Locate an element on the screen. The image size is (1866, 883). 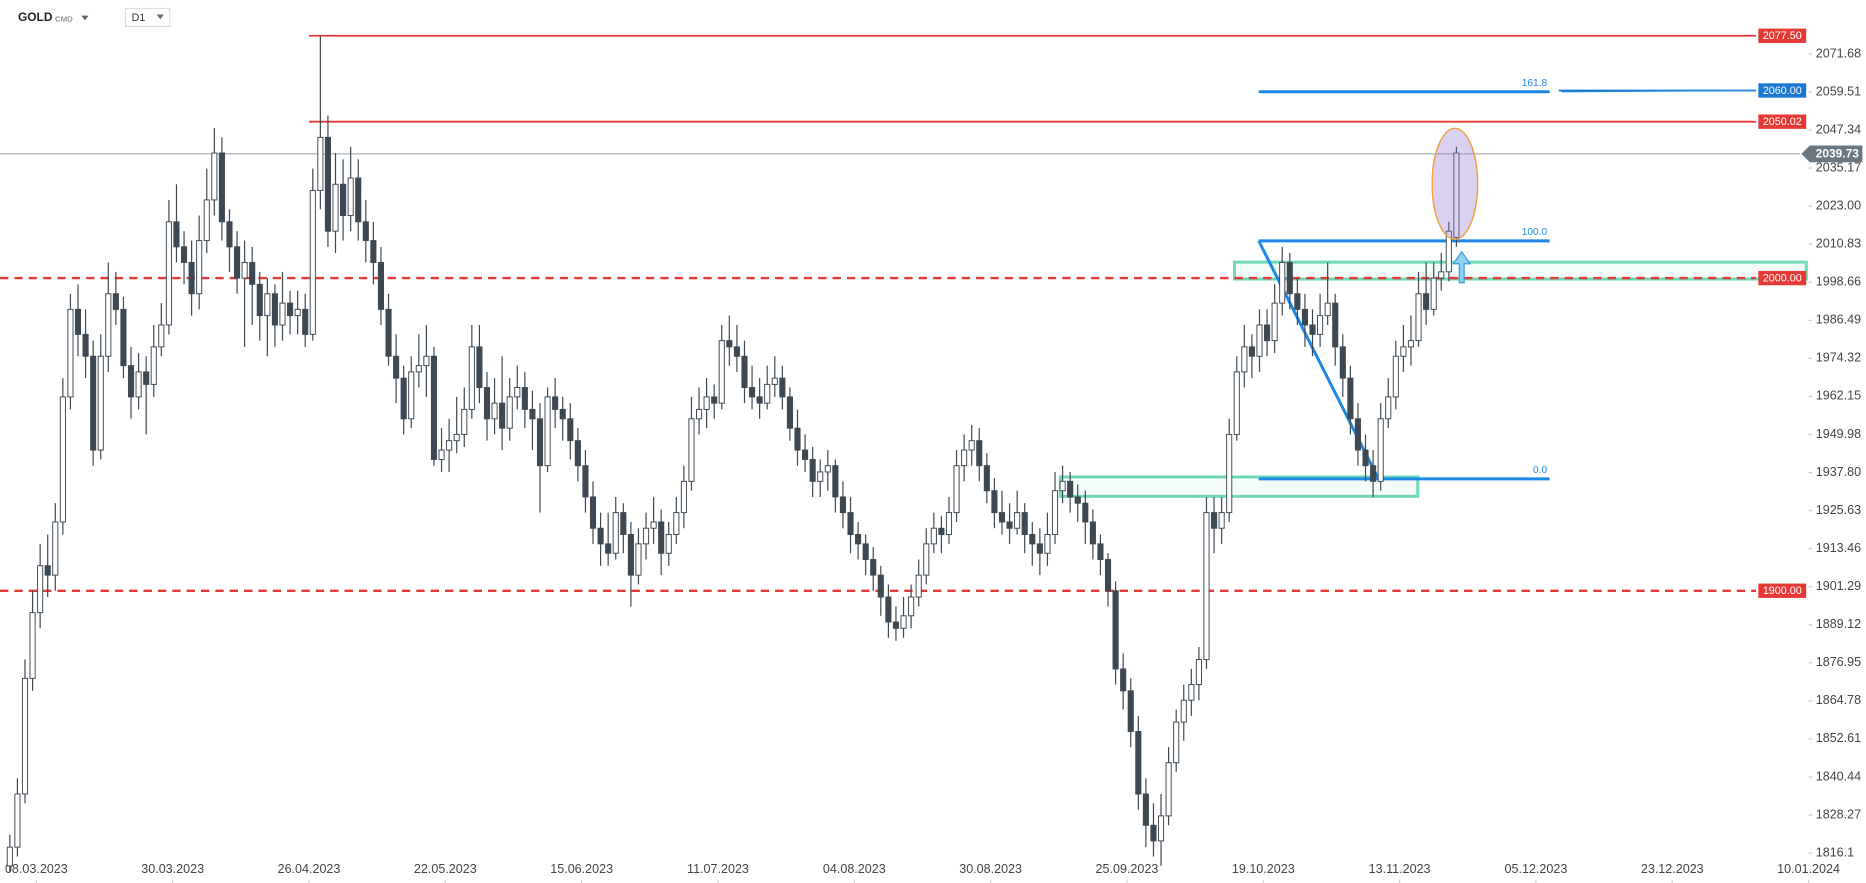
current-price-label: 2039.73 is located at coordinates (1838, 154).